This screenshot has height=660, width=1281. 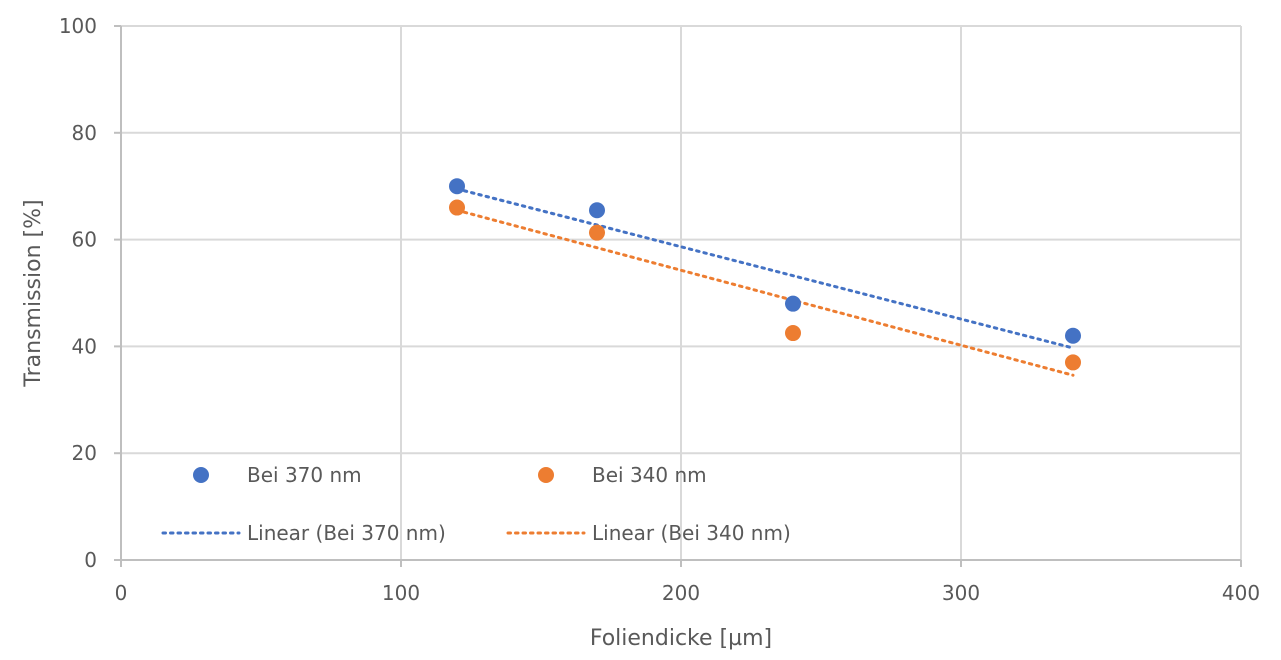 What do you see at coordinates (78, 293) in the screenshot?
I see `y-tick-labels: 0 20 40 60 80 100` at bounding box center [78, 293].